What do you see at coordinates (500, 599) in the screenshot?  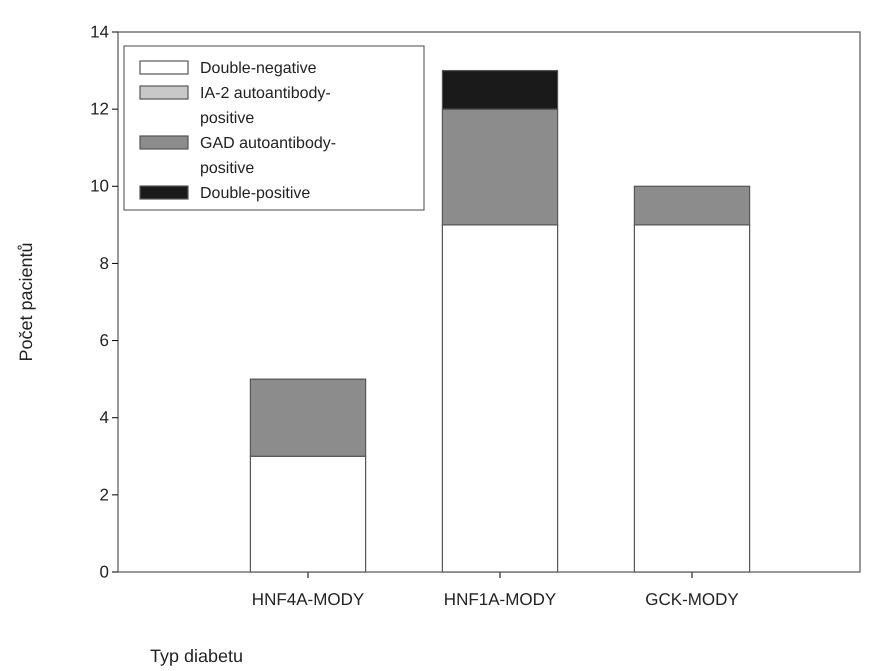 I see `x-tick-label: HNF1A-MODY` at bounding box center [500, 599].